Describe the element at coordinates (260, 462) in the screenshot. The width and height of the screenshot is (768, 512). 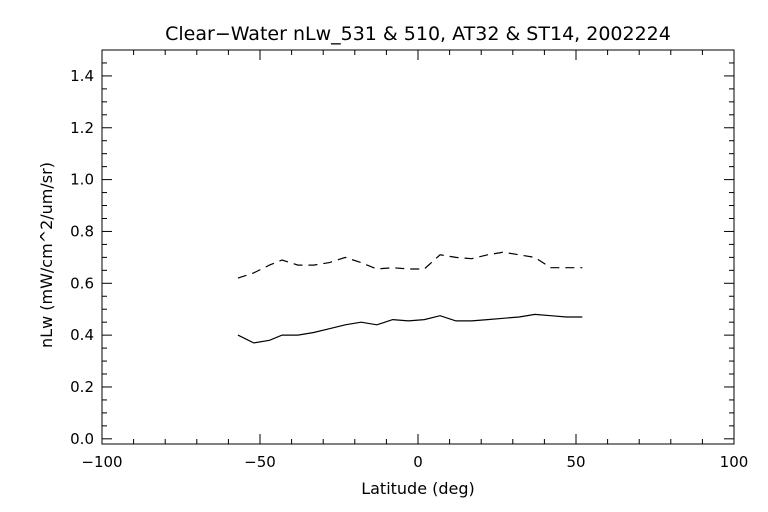
I see `x-tick-label: −50` at that location.